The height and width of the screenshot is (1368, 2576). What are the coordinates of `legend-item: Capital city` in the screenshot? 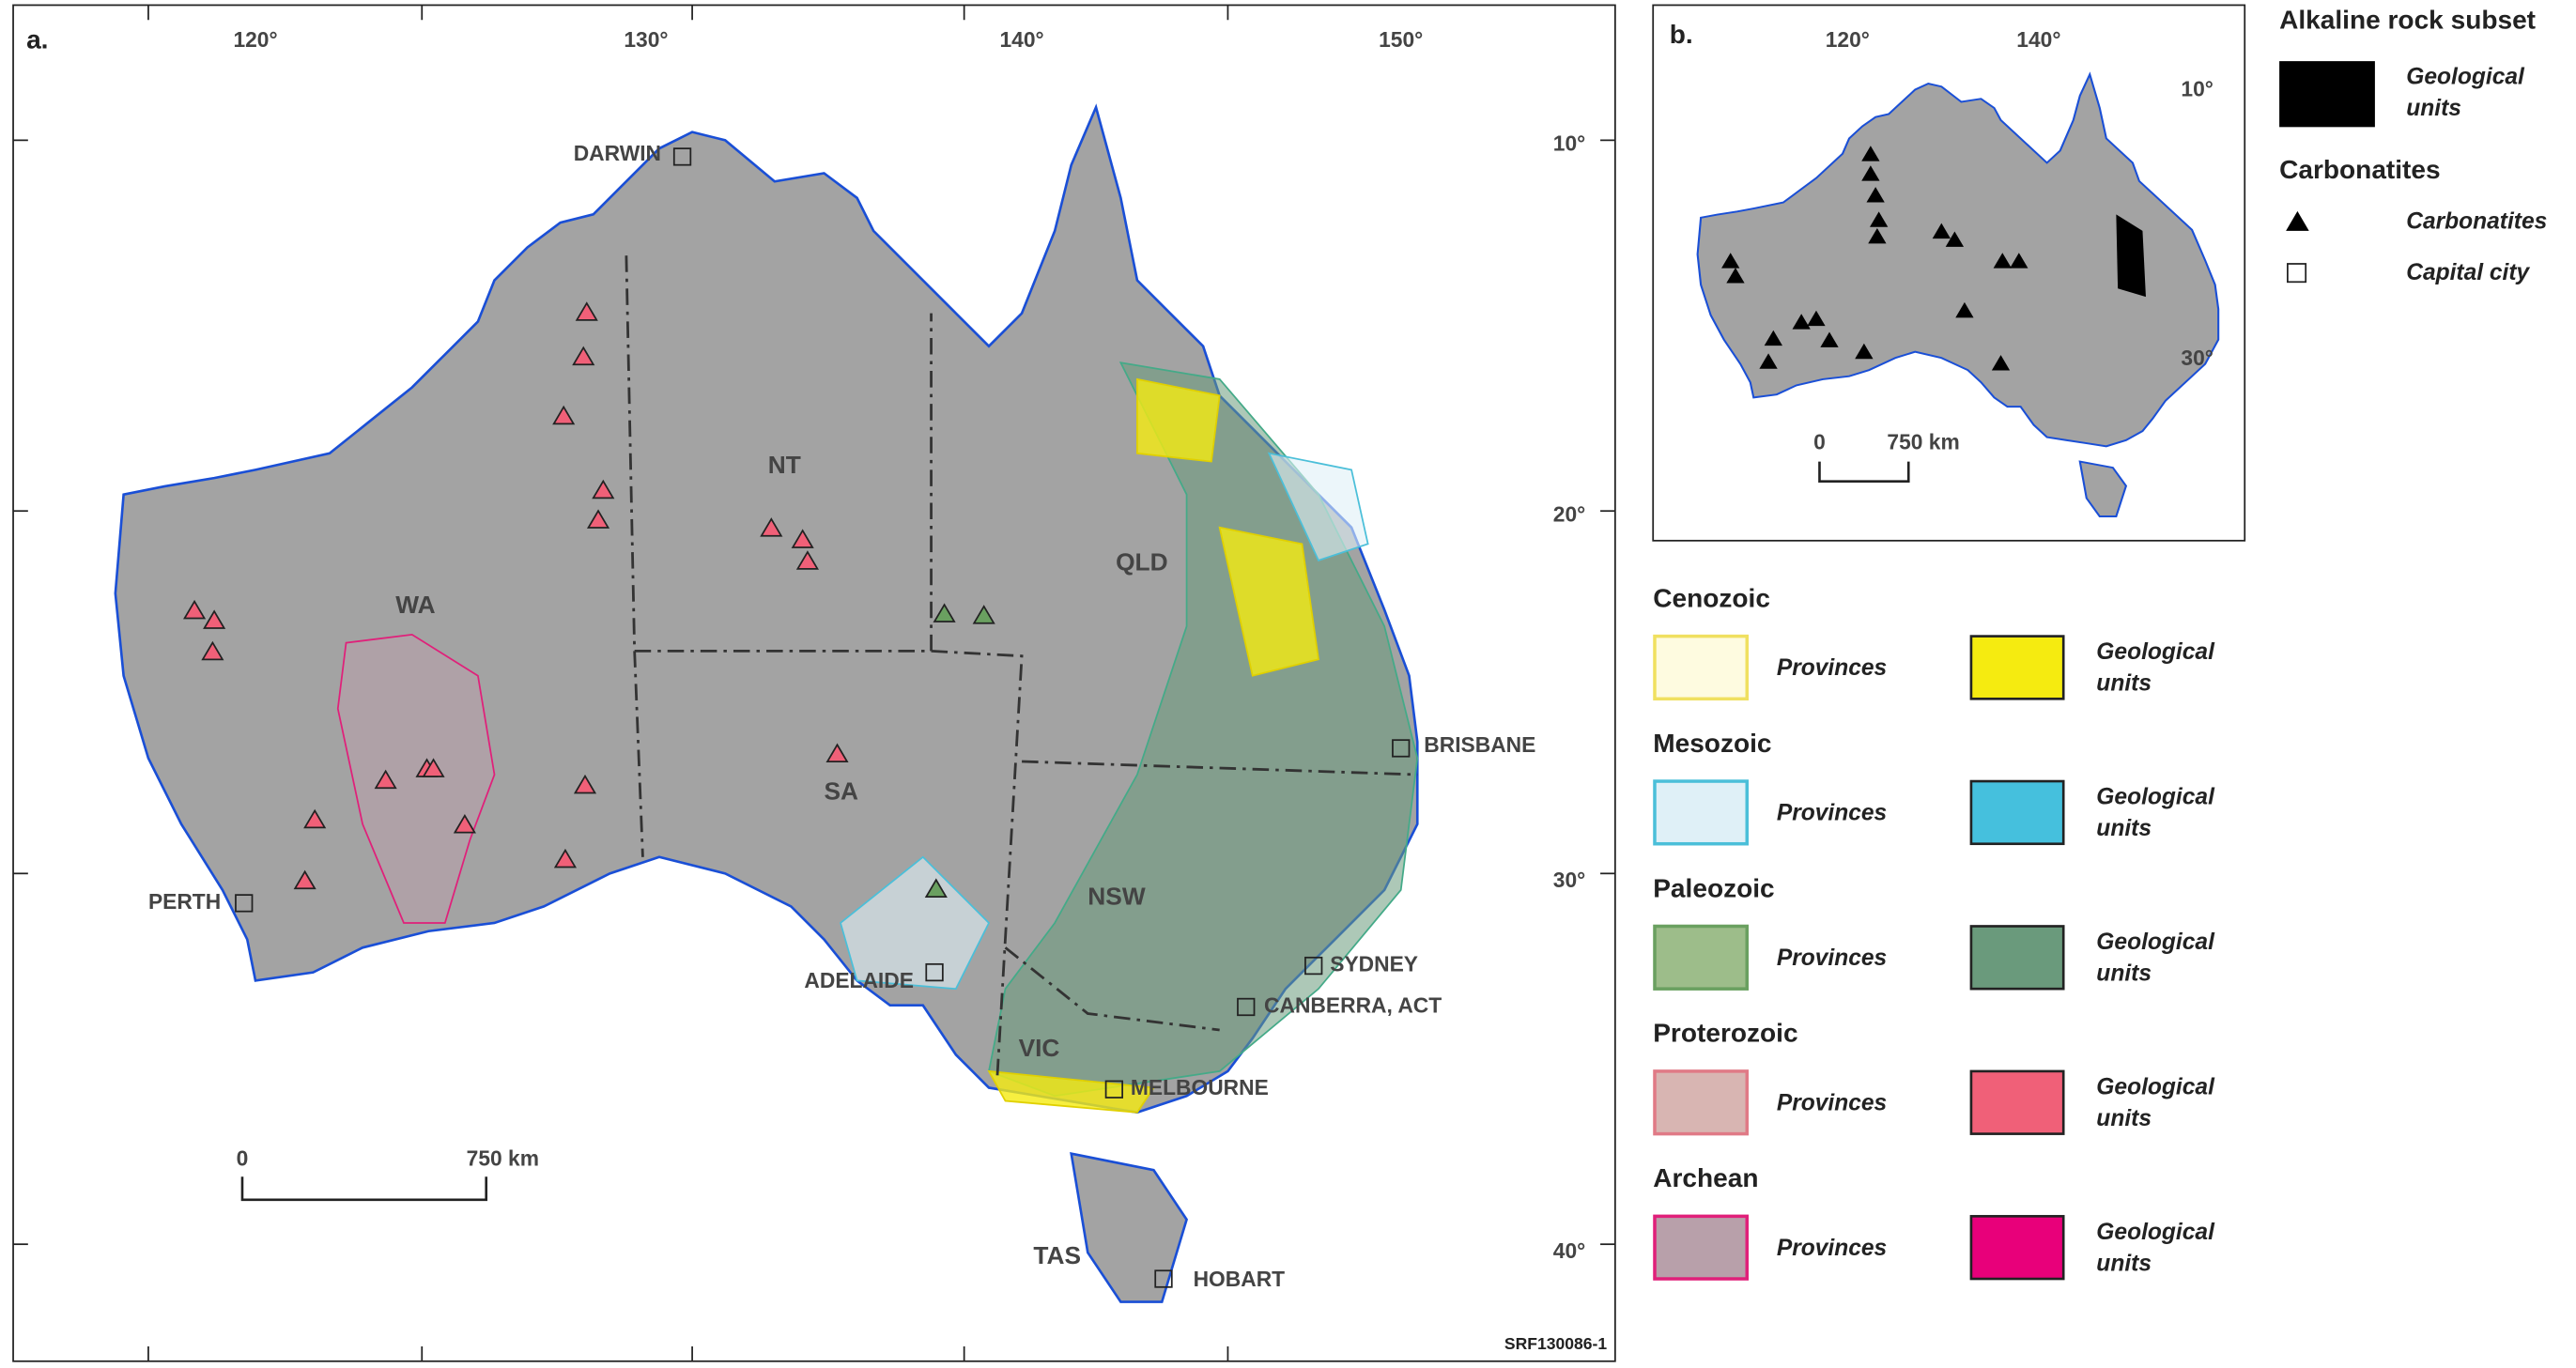 It's located at (2468, 272).